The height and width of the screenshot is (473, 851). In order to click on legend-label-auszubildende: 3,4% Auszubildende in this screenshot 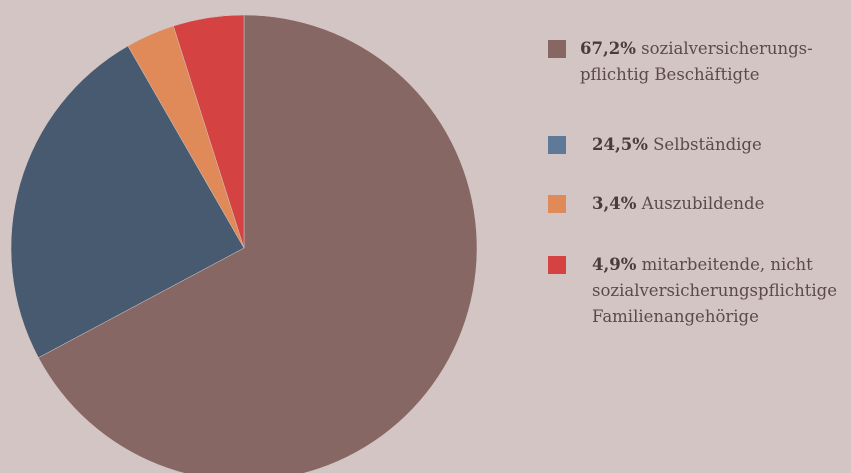, I will do `click(678, 204)`.